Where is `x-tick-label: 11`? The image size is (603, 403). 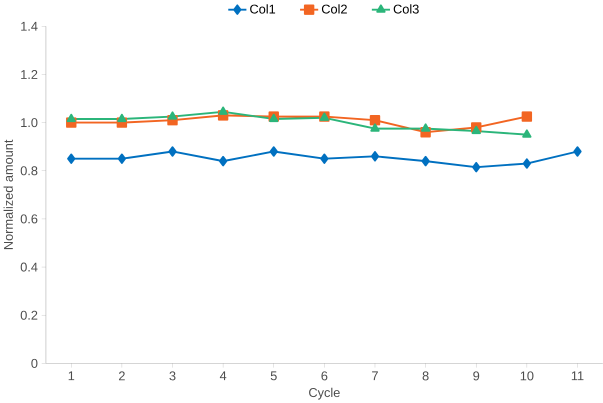 x-tick-label: 11 is located at coordinates (578, 375).